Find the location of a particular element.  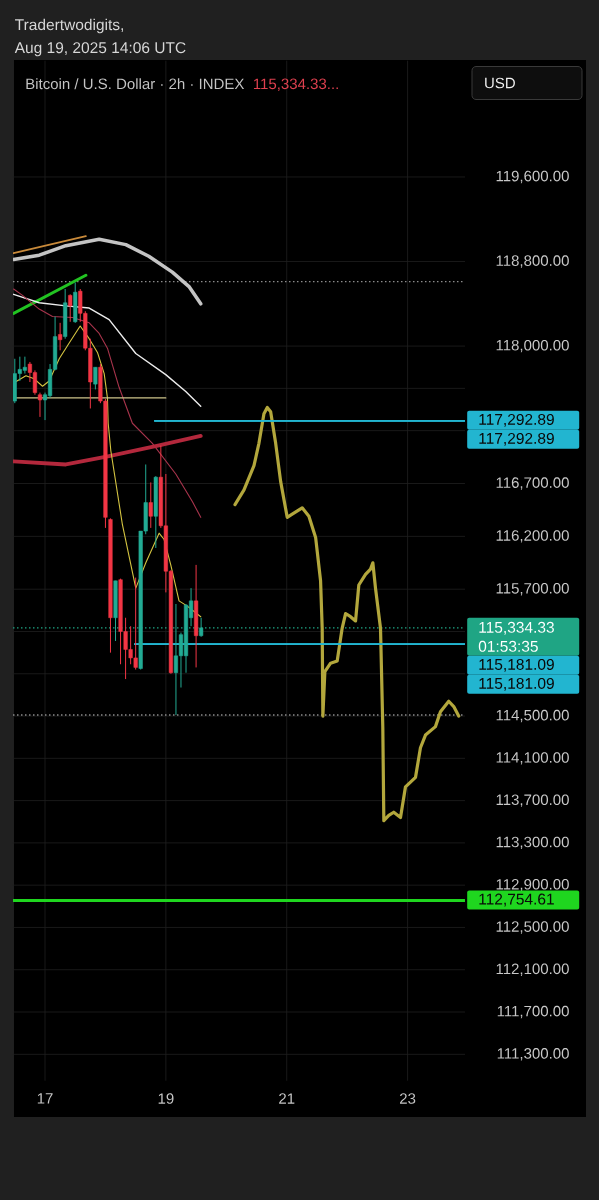

y-axis-title: USD is located at coordinates (500, 83).